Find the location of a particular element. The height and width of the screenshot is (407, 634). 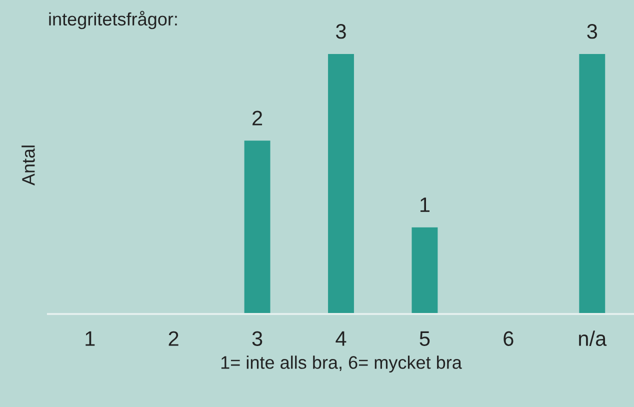

x-tick-label: 6 is located at coordinates (509, 338).